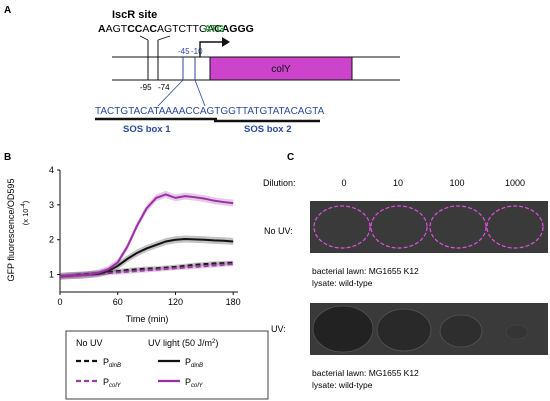 This screenshot has width=550, height=401. I want to click on transcription-start-arrow, so click(210, 49).